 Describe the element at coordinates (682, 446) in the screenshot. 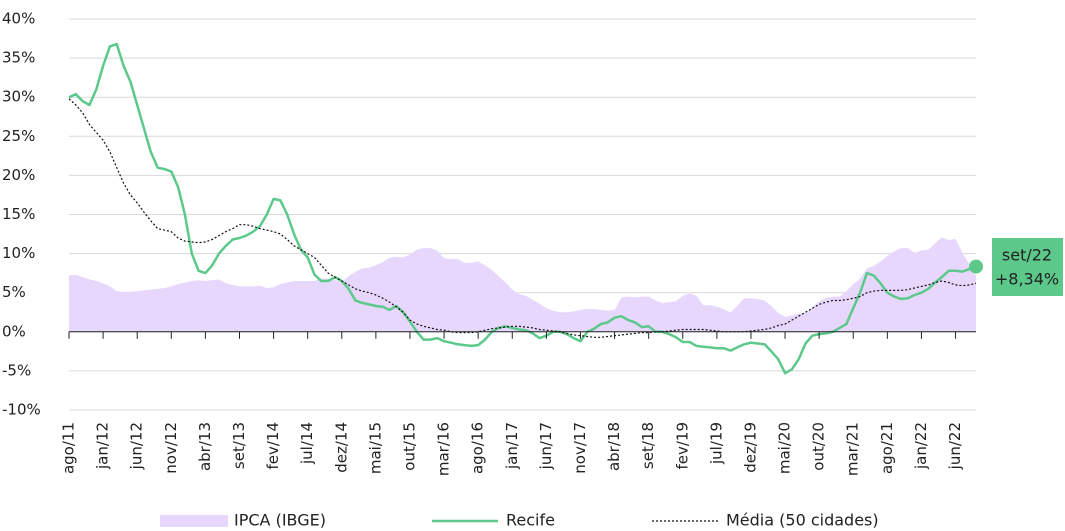

I see `x-tick-label: fev/19` at that location.